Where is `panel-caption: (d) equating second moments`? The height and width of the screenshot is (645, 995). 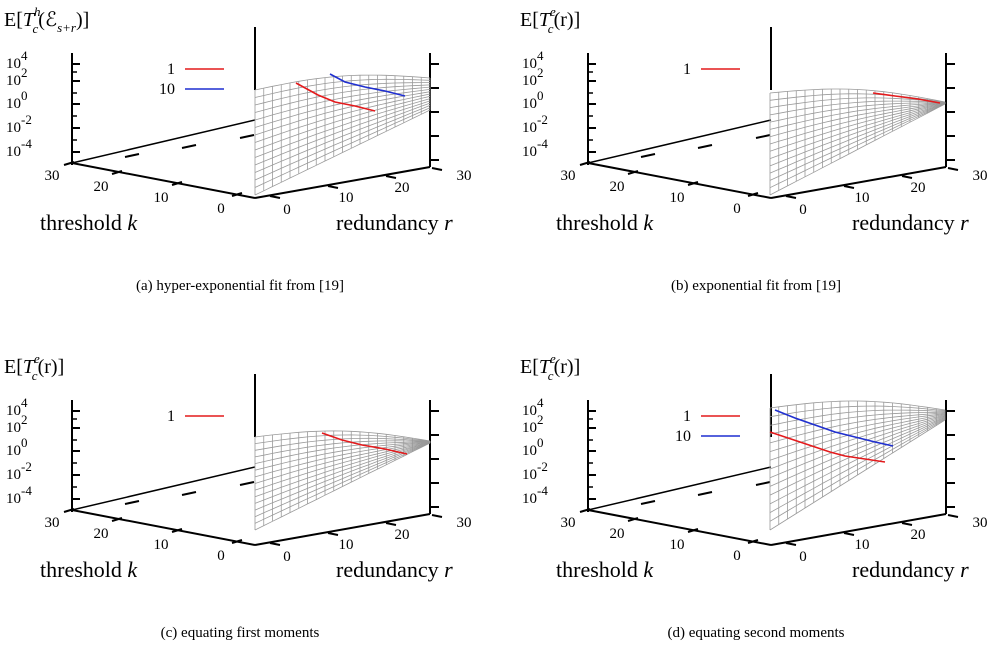
panel-caption: (d) equating second moments is located at coordinates (755, 633).